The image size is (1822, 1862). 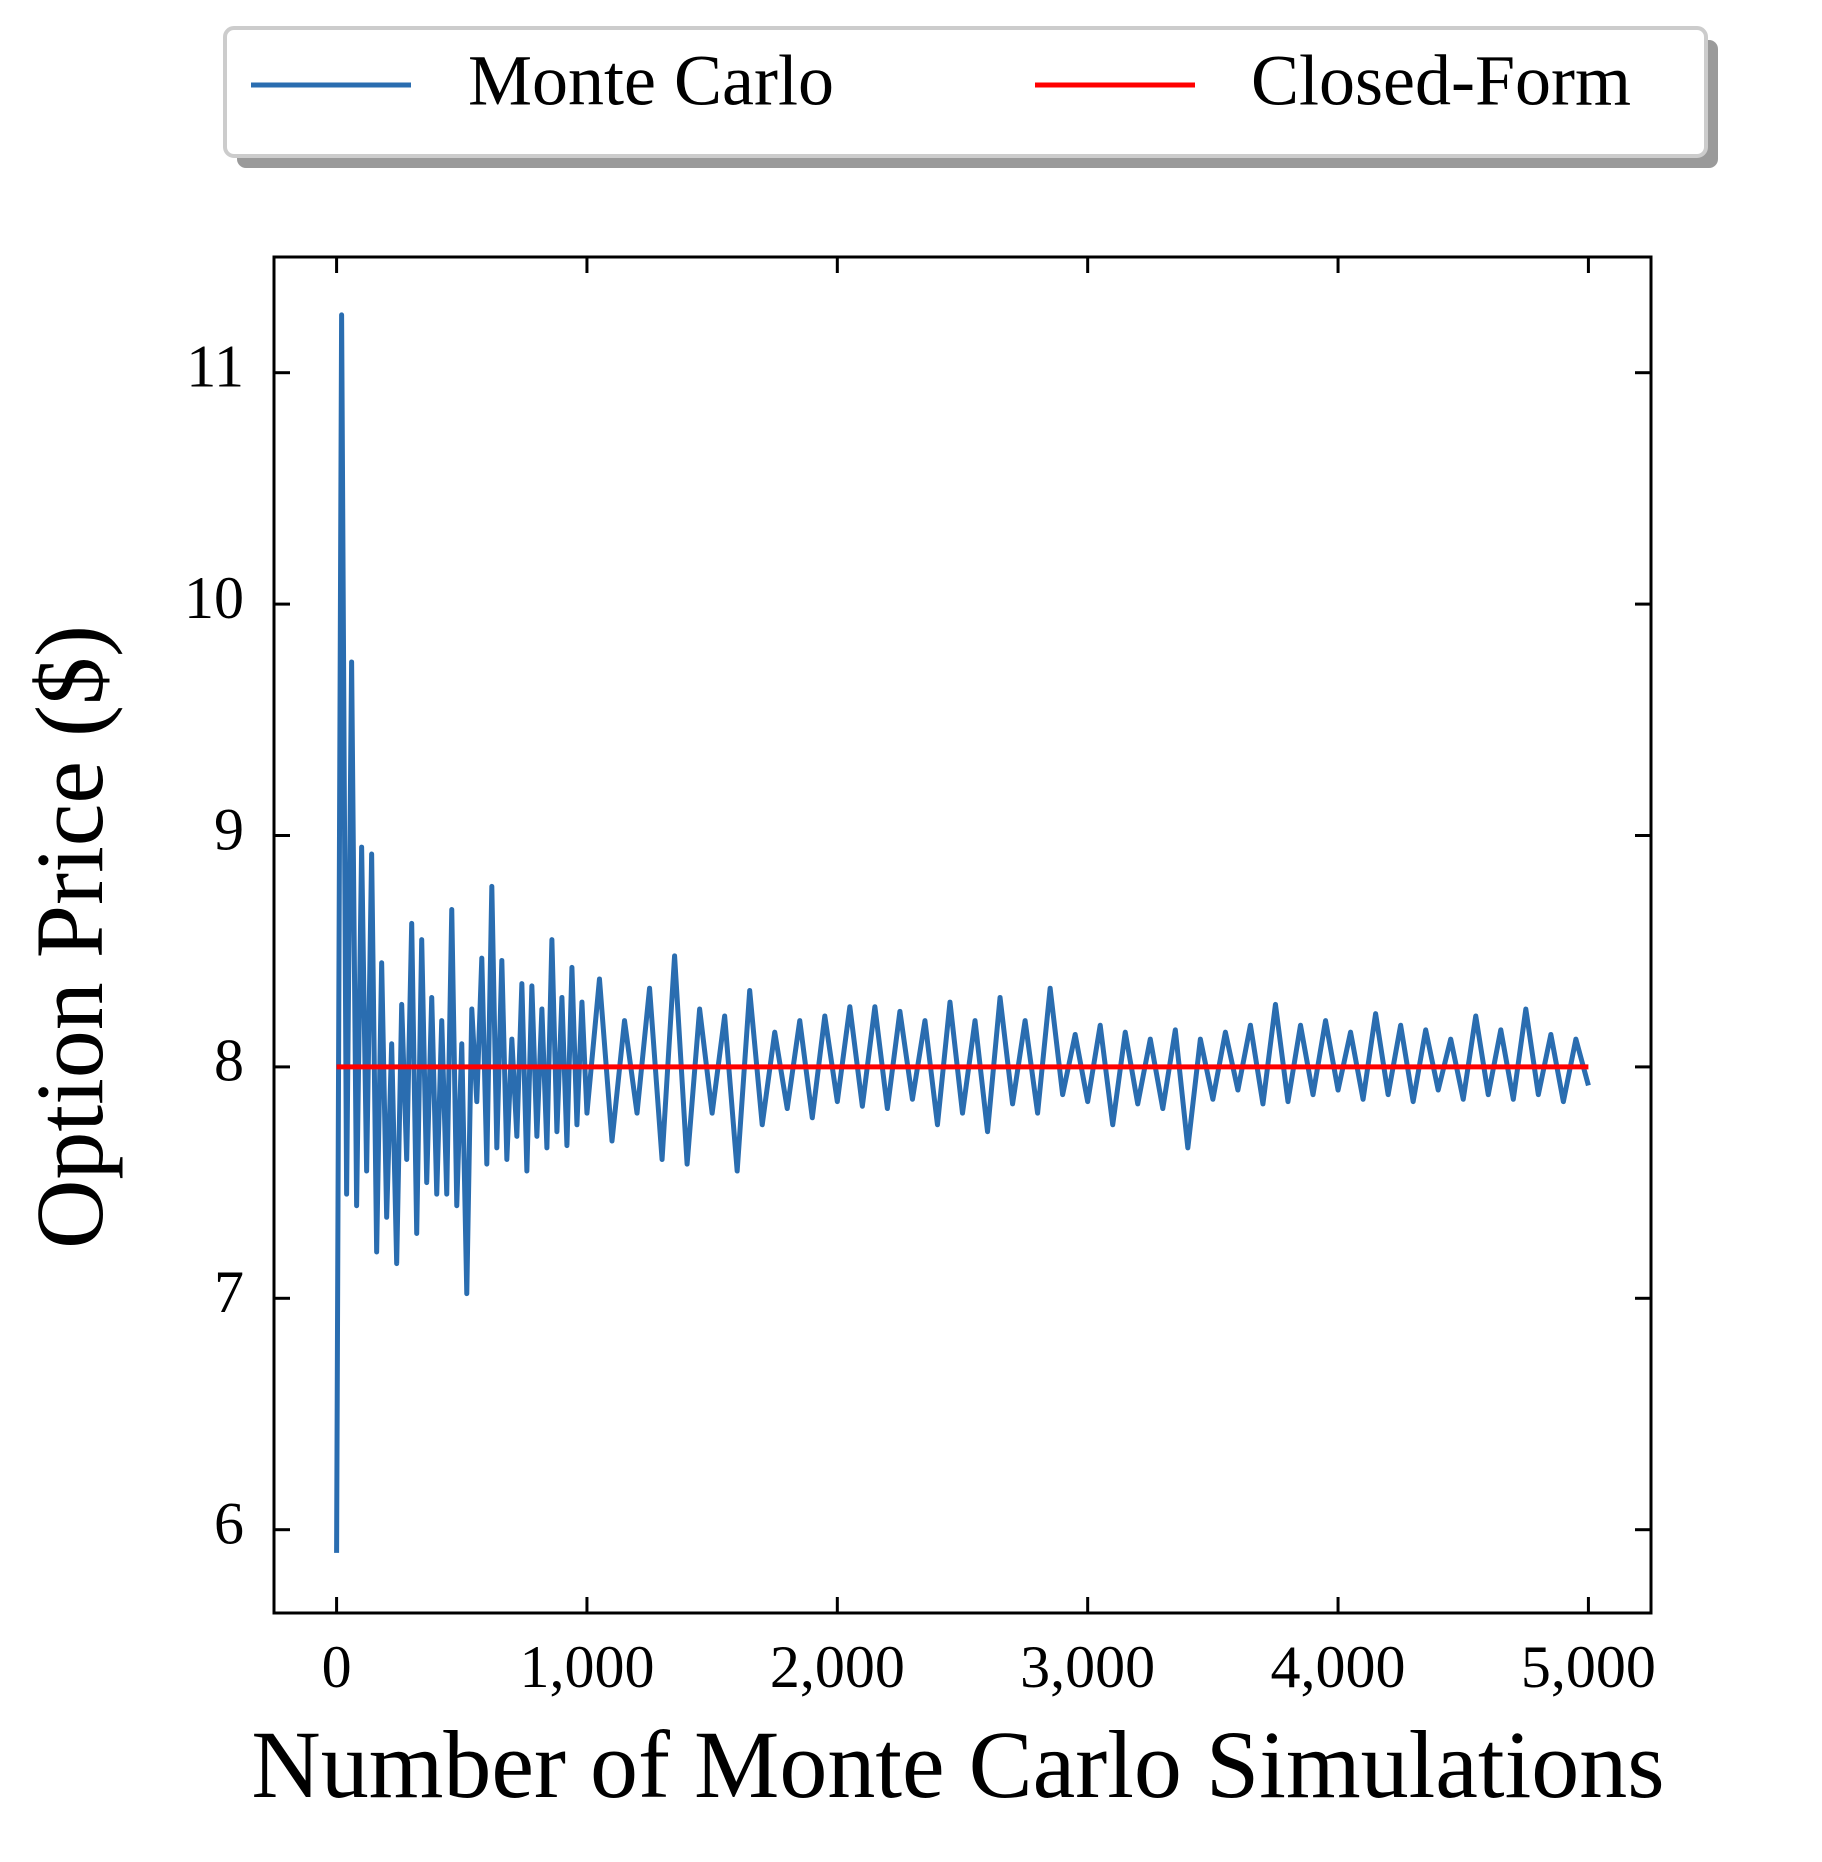 What do you see at coordinates (69, 937) in the screenshot?
I see `y-axis-label: Option Price ($)` at bounding box center [69, 937].